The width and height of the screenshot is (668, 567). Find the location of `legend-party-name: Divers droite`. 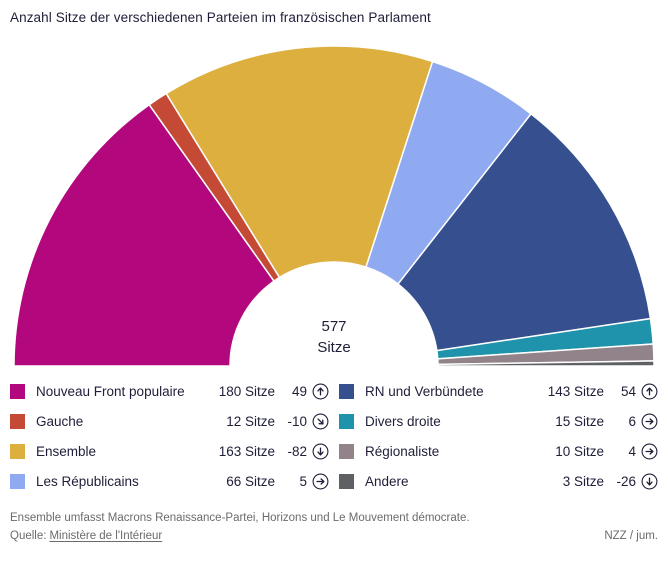

legend-party-name: Divers droite is located at coordinates (403, 421).